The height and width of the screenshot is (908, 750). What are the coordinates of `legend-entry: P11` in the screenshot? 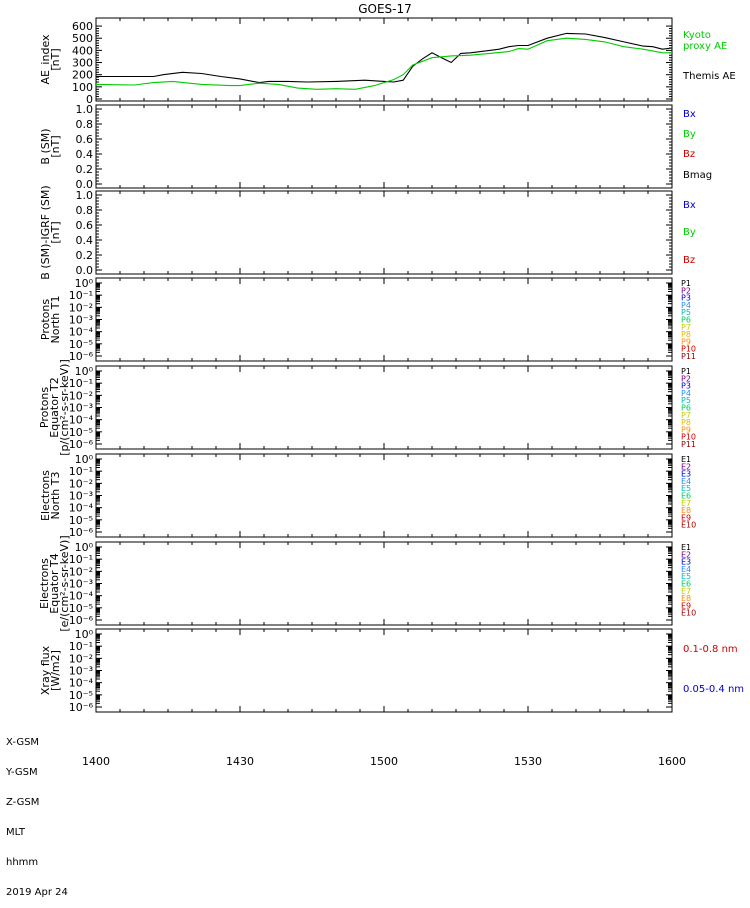 It's located at (688, 356).